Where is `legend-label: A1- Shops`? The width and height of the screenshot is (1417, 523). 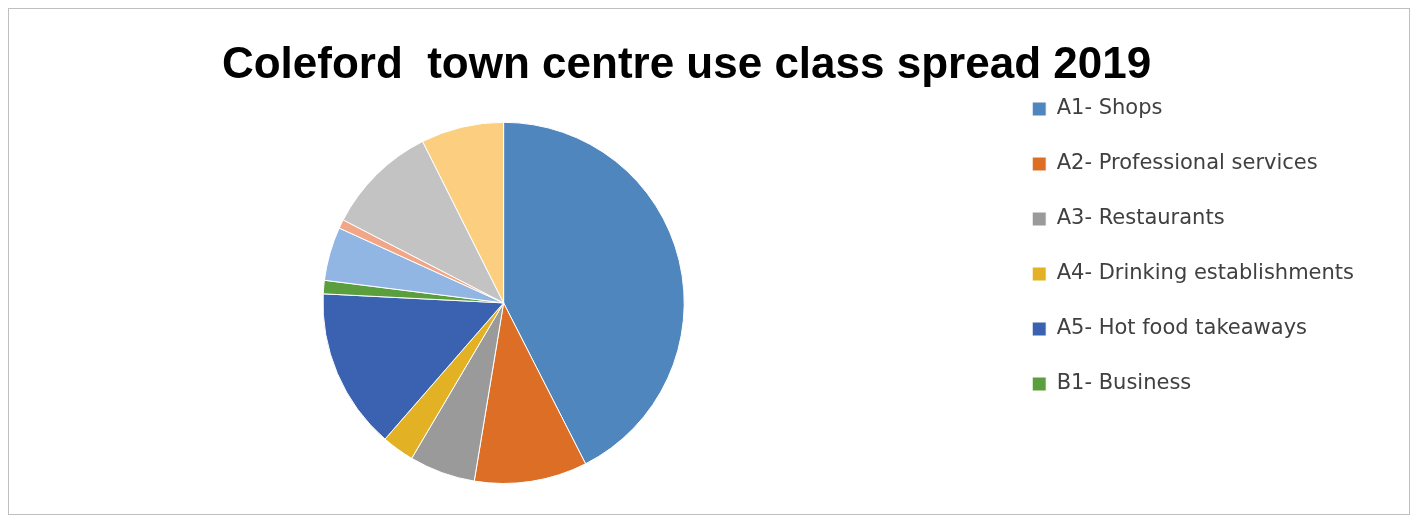 legend-label: A1- Shops is located at coordinates (1109, 107).